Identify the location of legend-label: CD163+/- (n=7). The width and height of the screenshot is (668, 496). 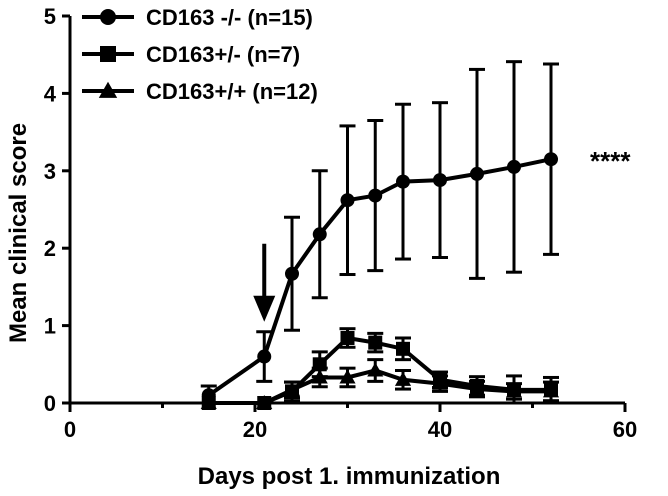
(223, 54).